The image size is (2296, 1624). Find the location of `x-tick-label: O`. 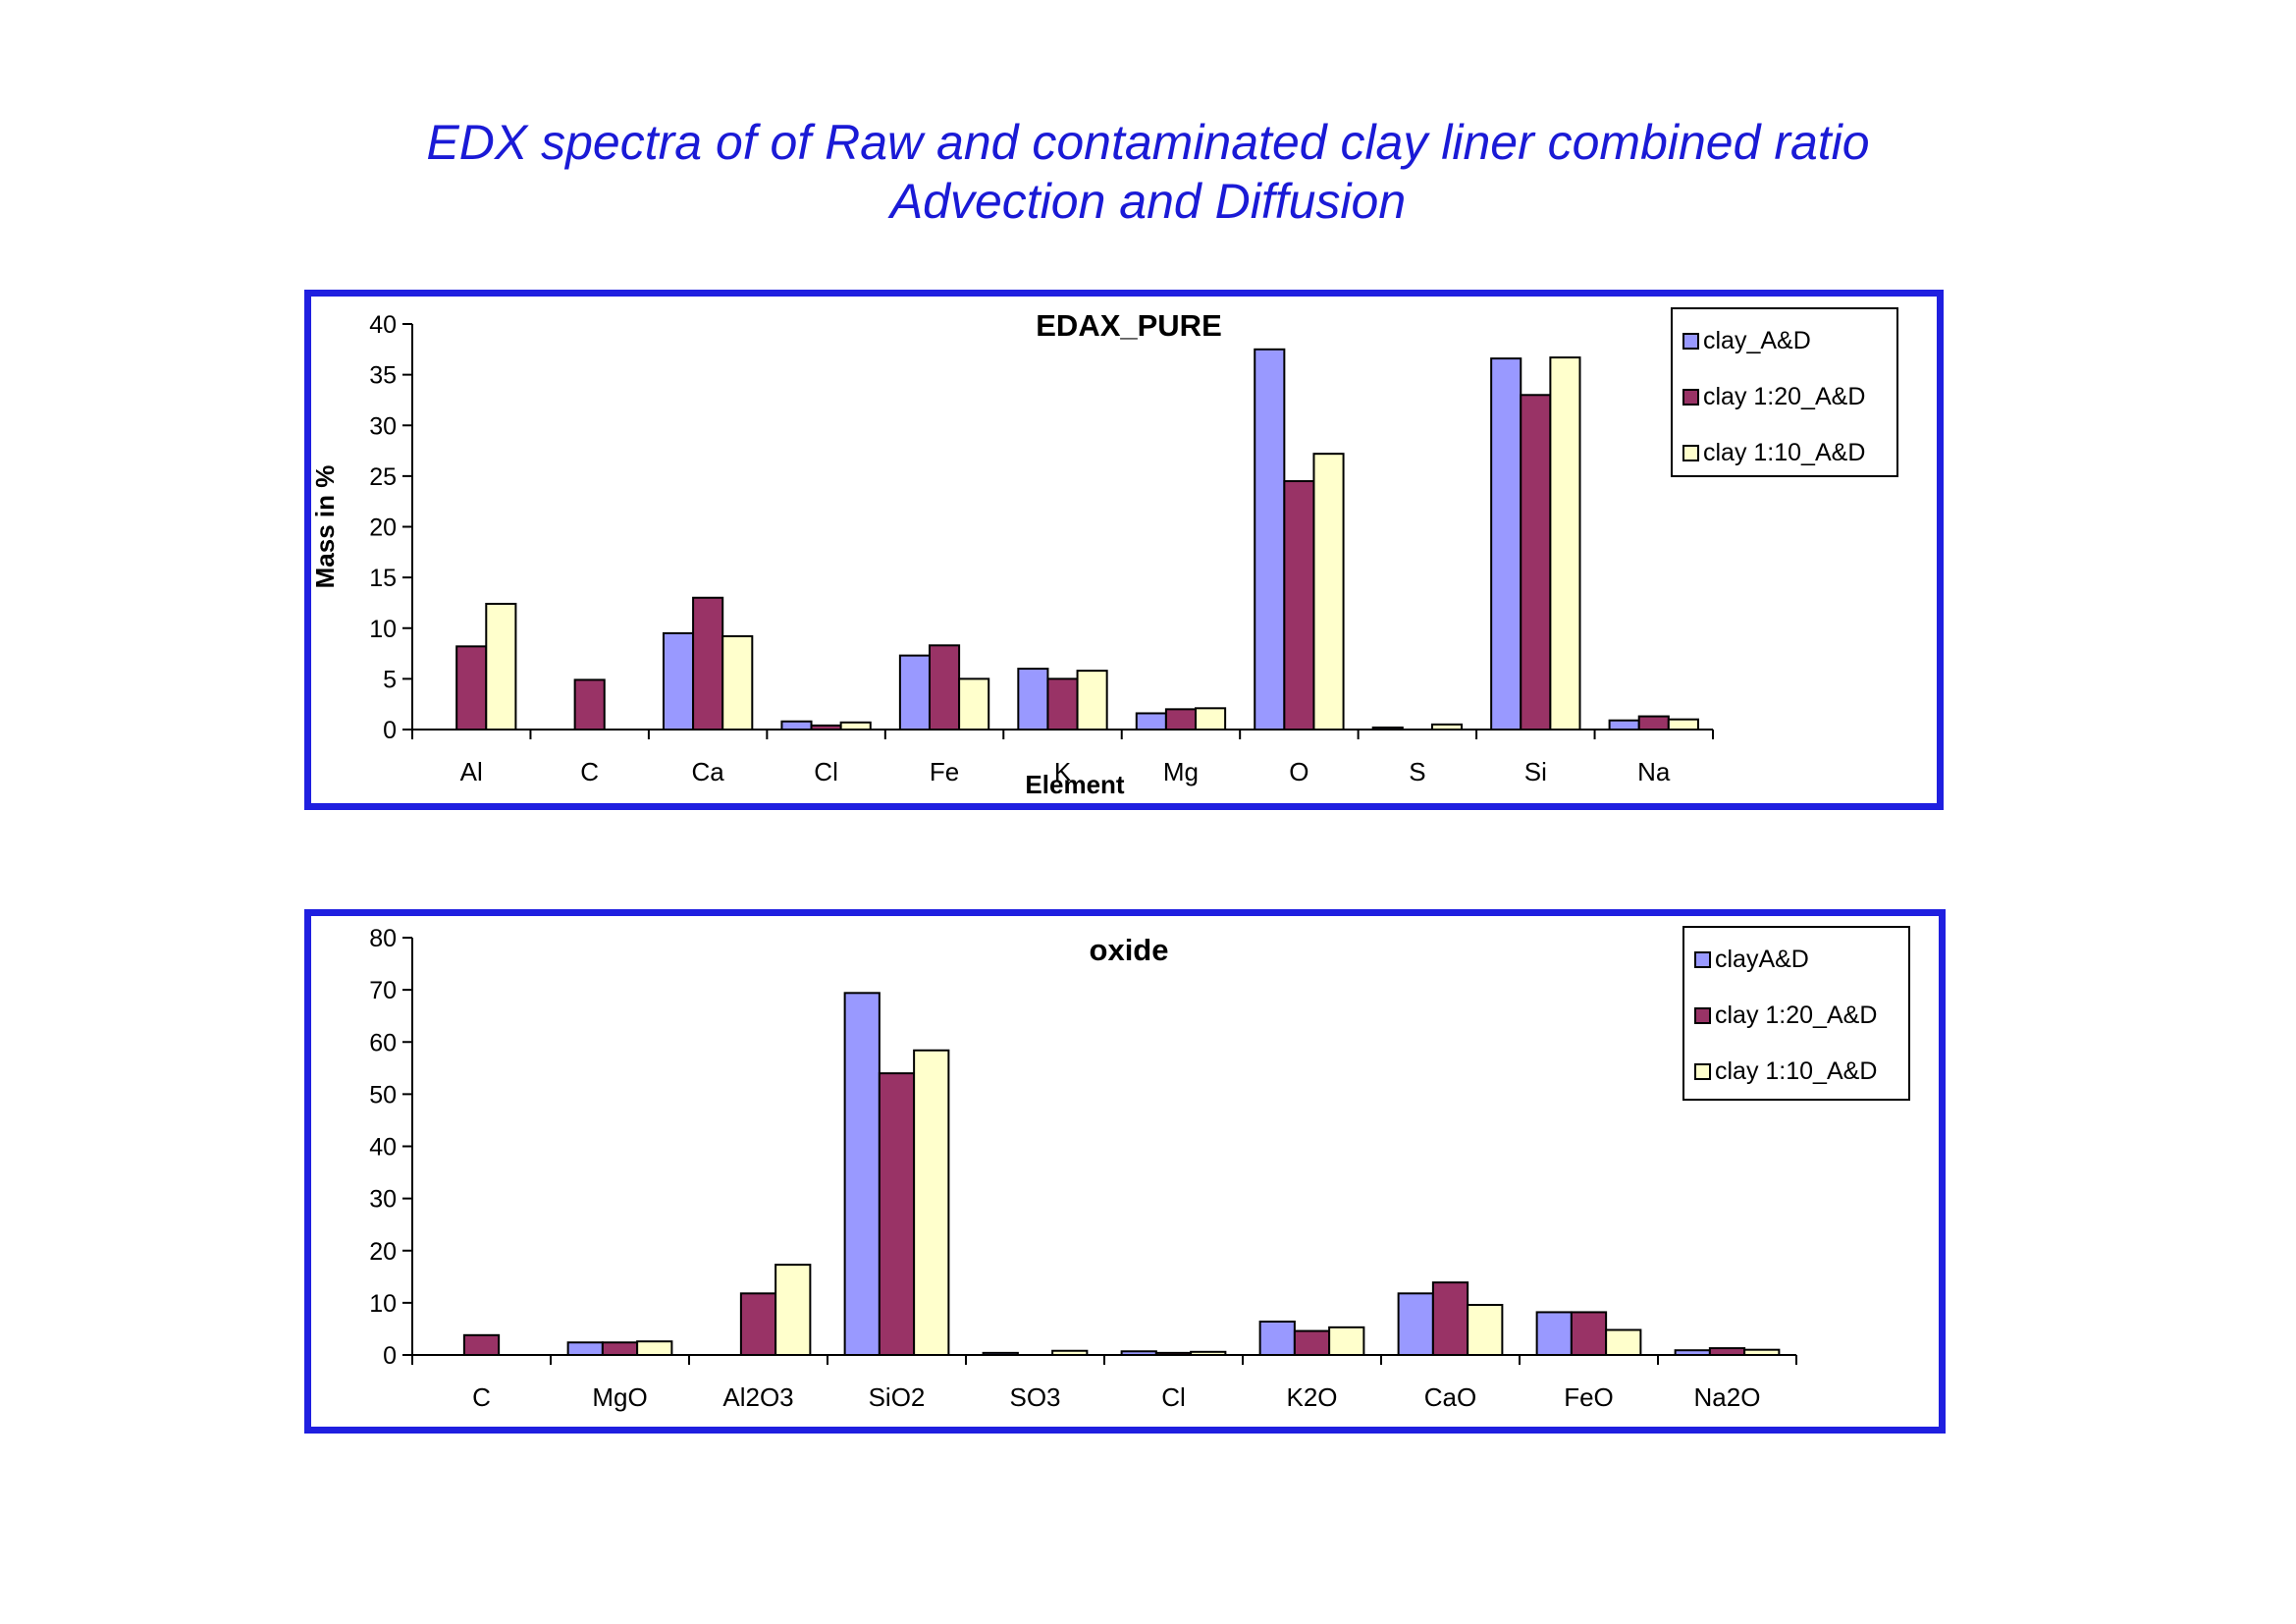

x-tick-label: O is located at coordinates (1299, 771).